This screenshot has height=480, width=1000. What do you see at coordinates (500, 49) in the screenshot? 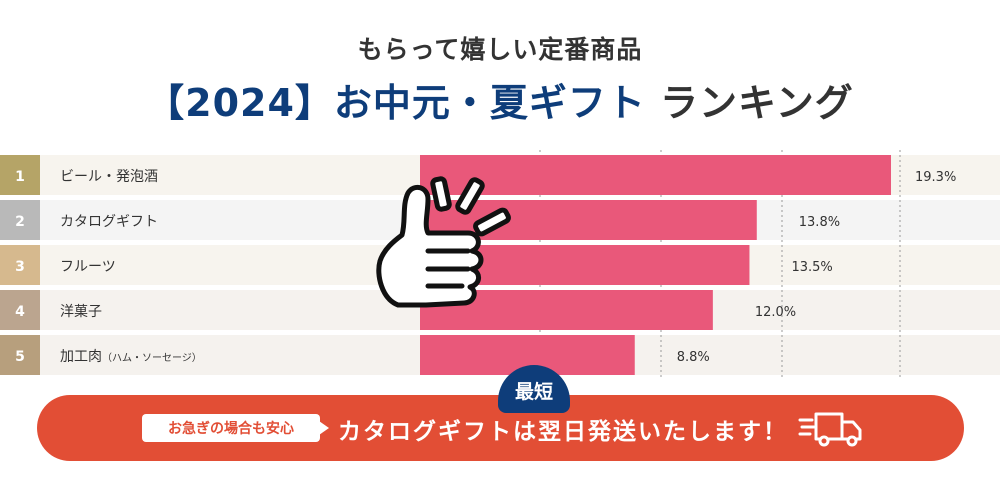
I see `subtitle: もらって嬉しい定番商品` at bounding box center [500, 49].